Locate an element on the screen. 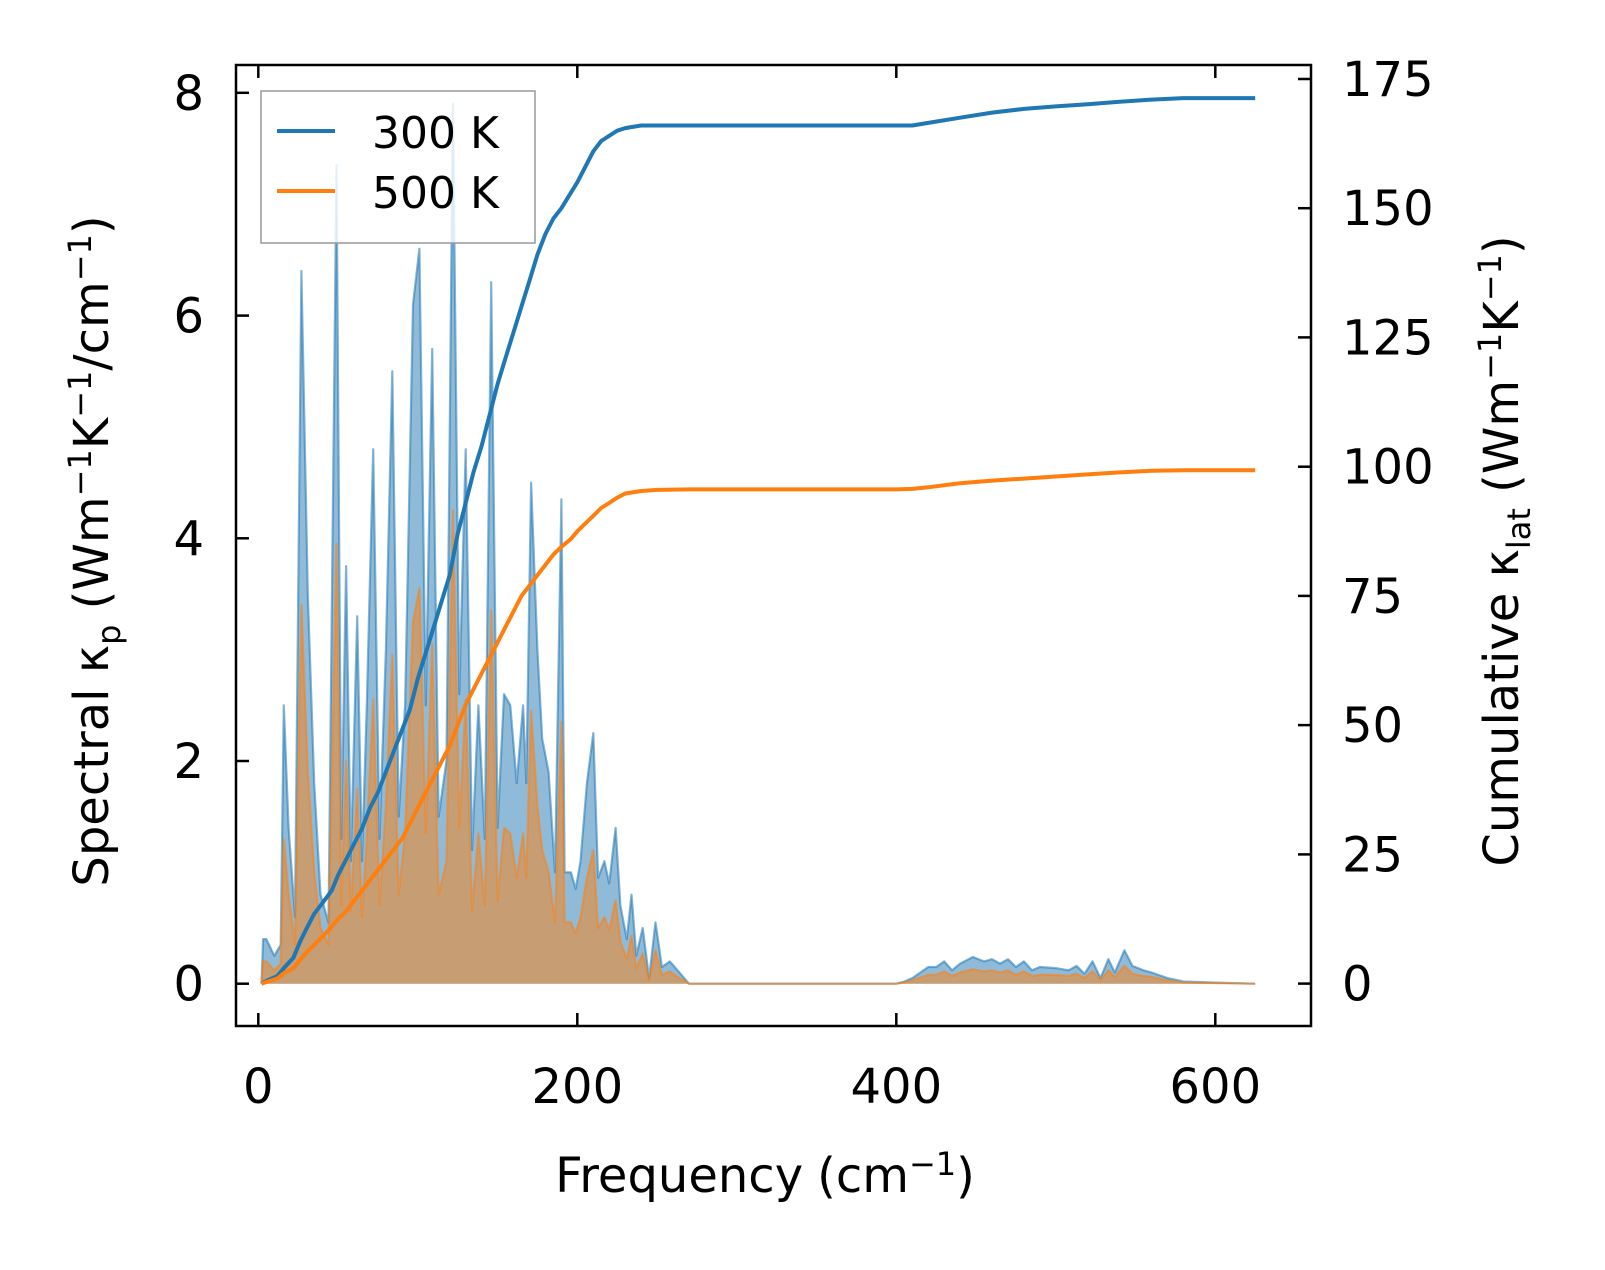  y-left-label-sup3: −1 is located at coordinates (80, 257).